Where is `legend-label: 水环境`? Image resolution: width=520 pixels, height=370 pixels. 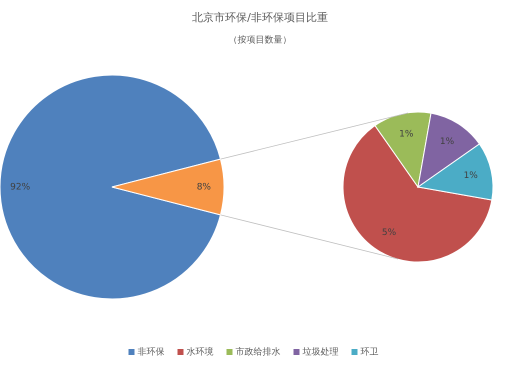
legend-label: 水环境 is located at coordinates (200, 352).